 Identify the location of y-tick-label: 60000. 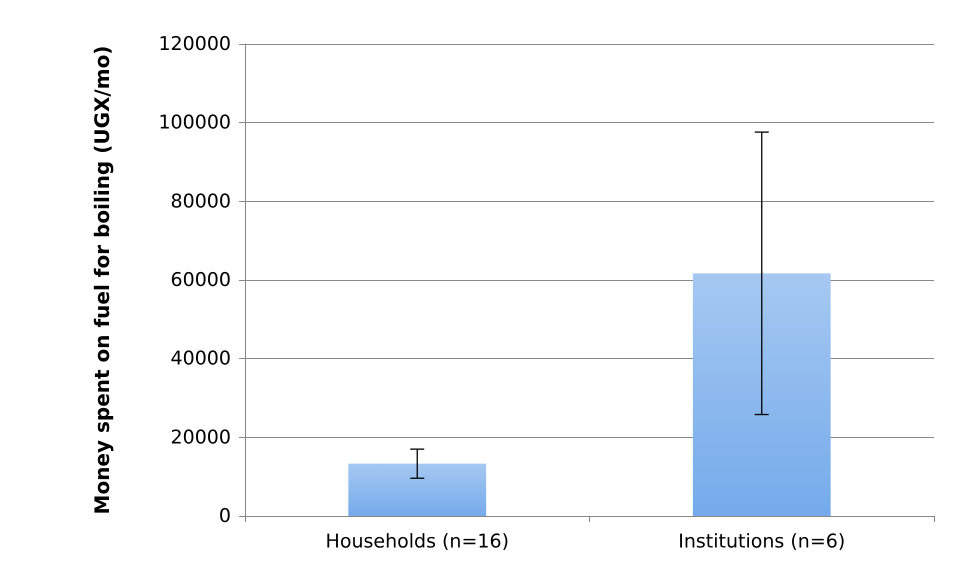
(200, 280).